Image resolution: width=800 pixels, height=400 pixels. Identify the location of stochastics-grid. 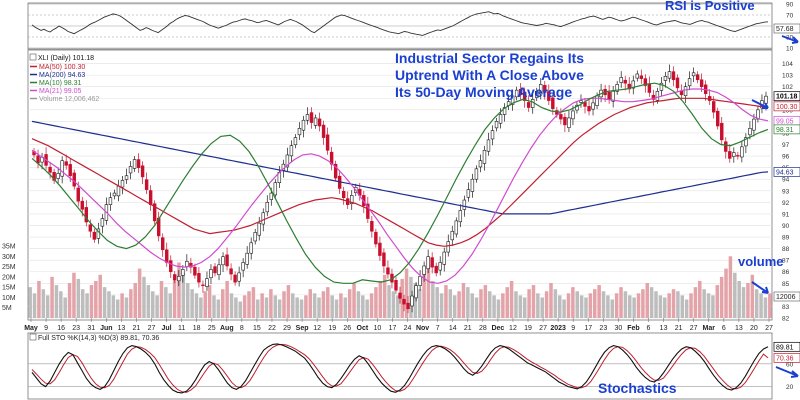
(400, 375).